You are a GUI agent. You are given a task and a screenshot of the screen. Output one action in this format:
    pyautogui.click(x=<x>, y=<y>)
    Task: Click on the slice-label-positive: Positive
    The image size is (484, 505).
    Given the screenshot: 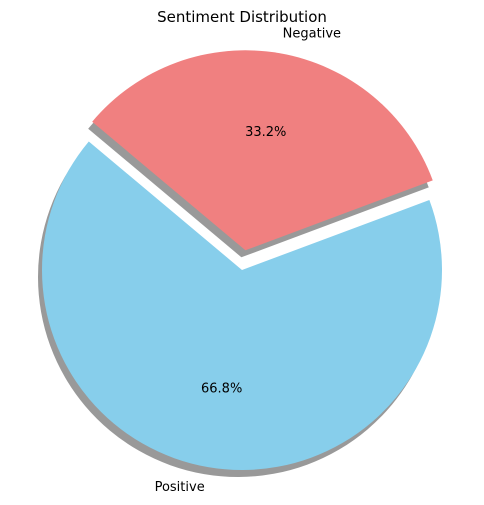 What is the action you would take?
    pyautogui.click(x=180, y=487)
    